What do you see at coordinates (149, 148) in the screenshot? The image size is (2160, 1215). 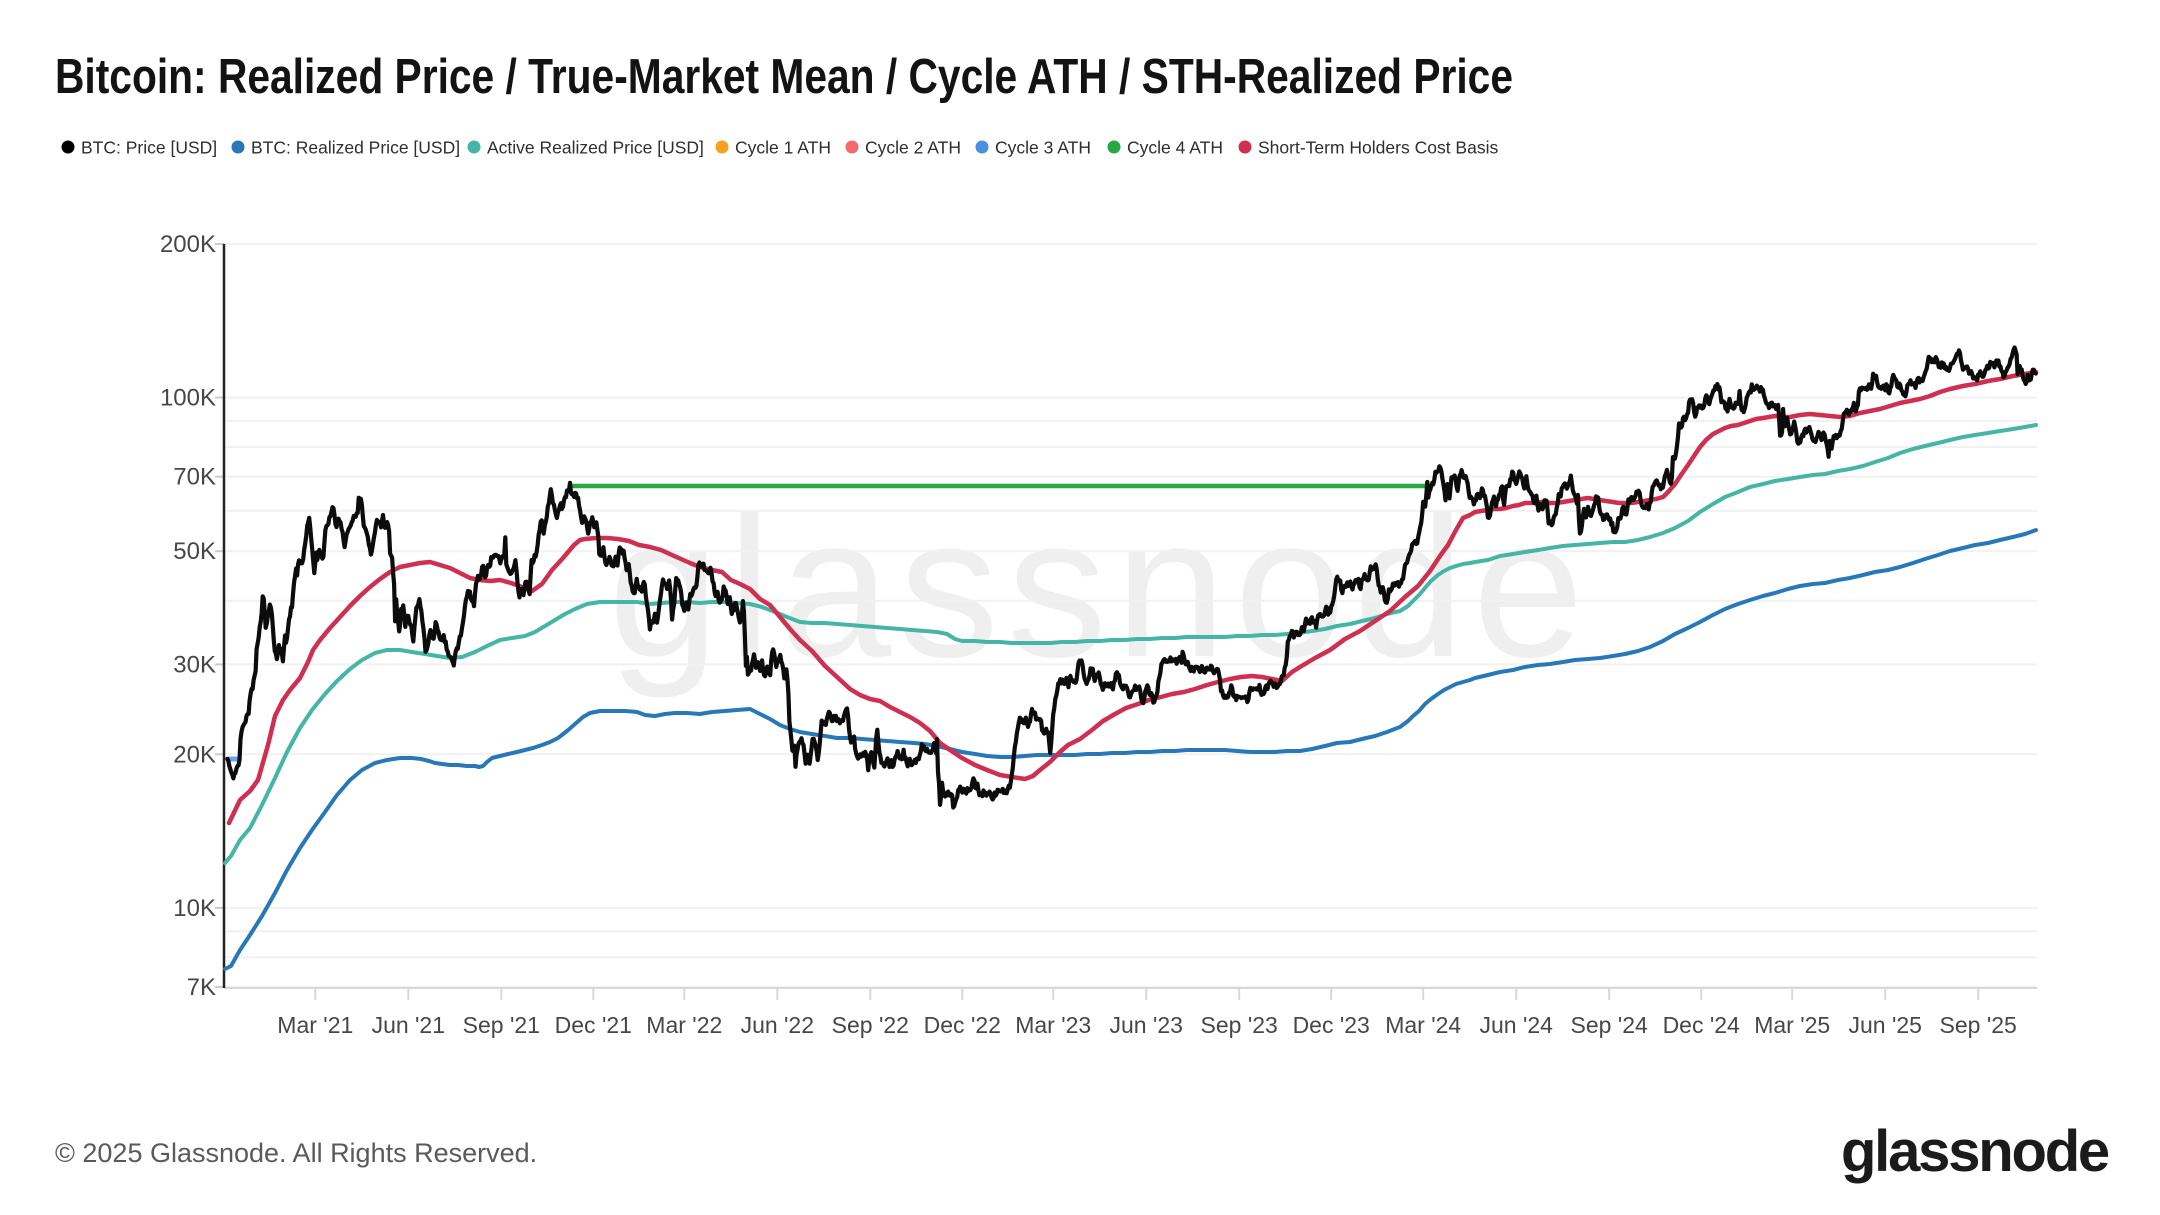 I see `svg-text: BTC: Price [USD]` at bounding box center [149, 148].